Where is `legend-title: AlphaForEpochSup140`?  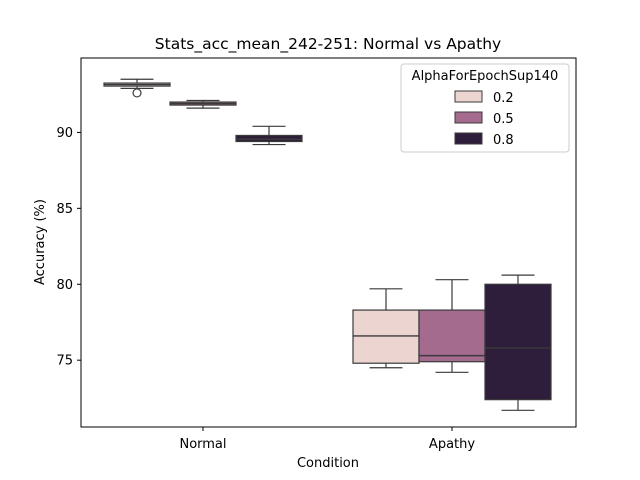
legend-title: AlphaForEpochSup140 is located at coordinates (485, 76).